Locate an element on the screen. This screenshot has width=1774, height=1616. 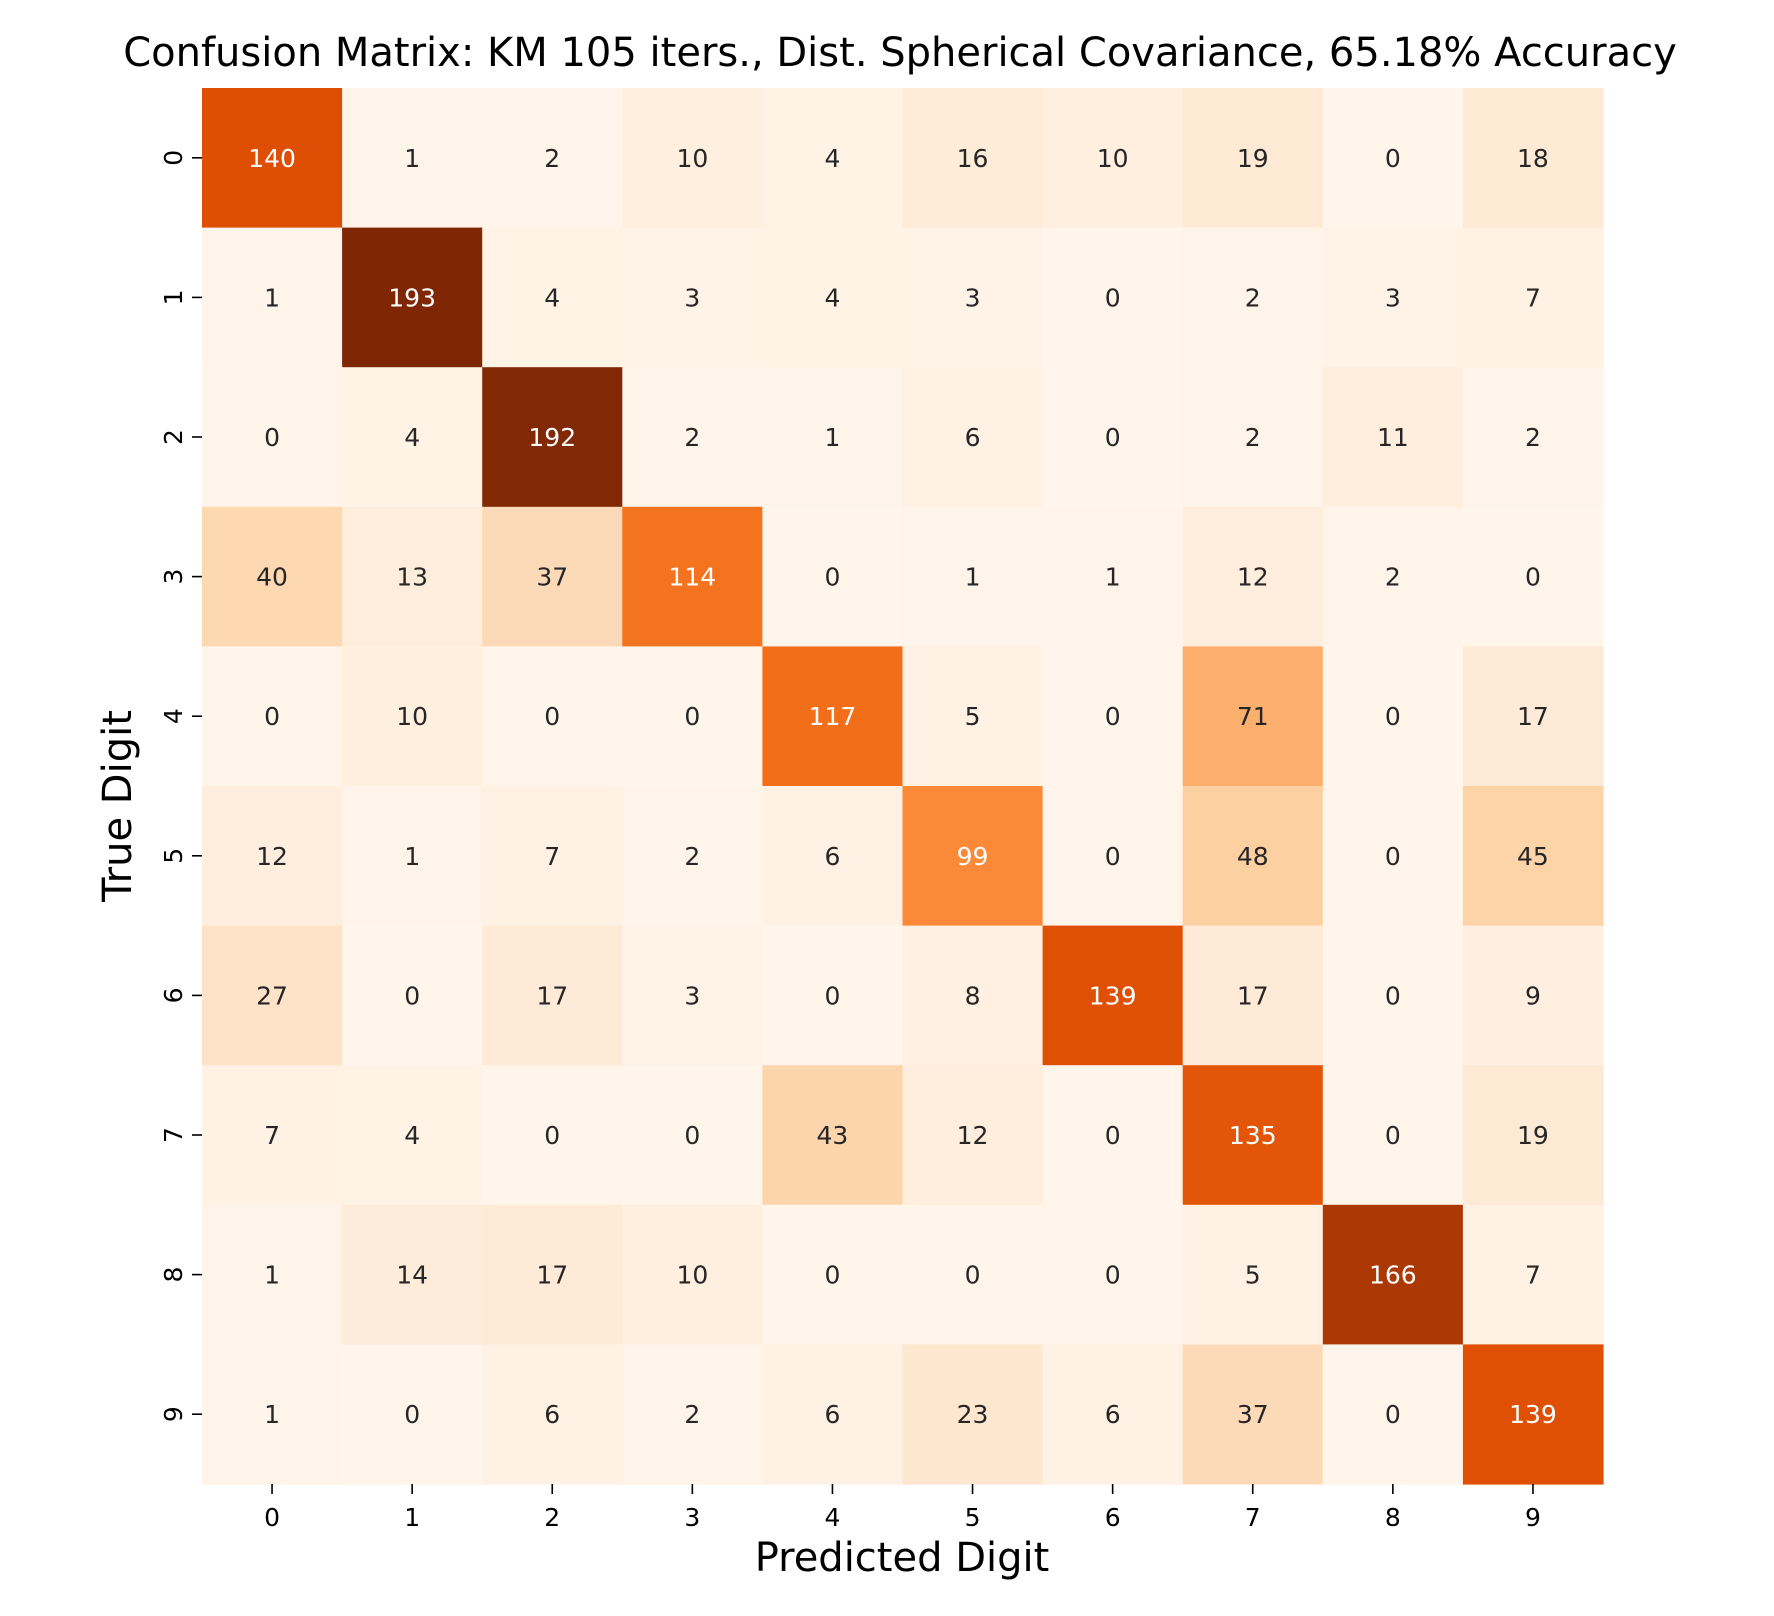
cell-value-label: 48 is located at coordinates (1253, 856).